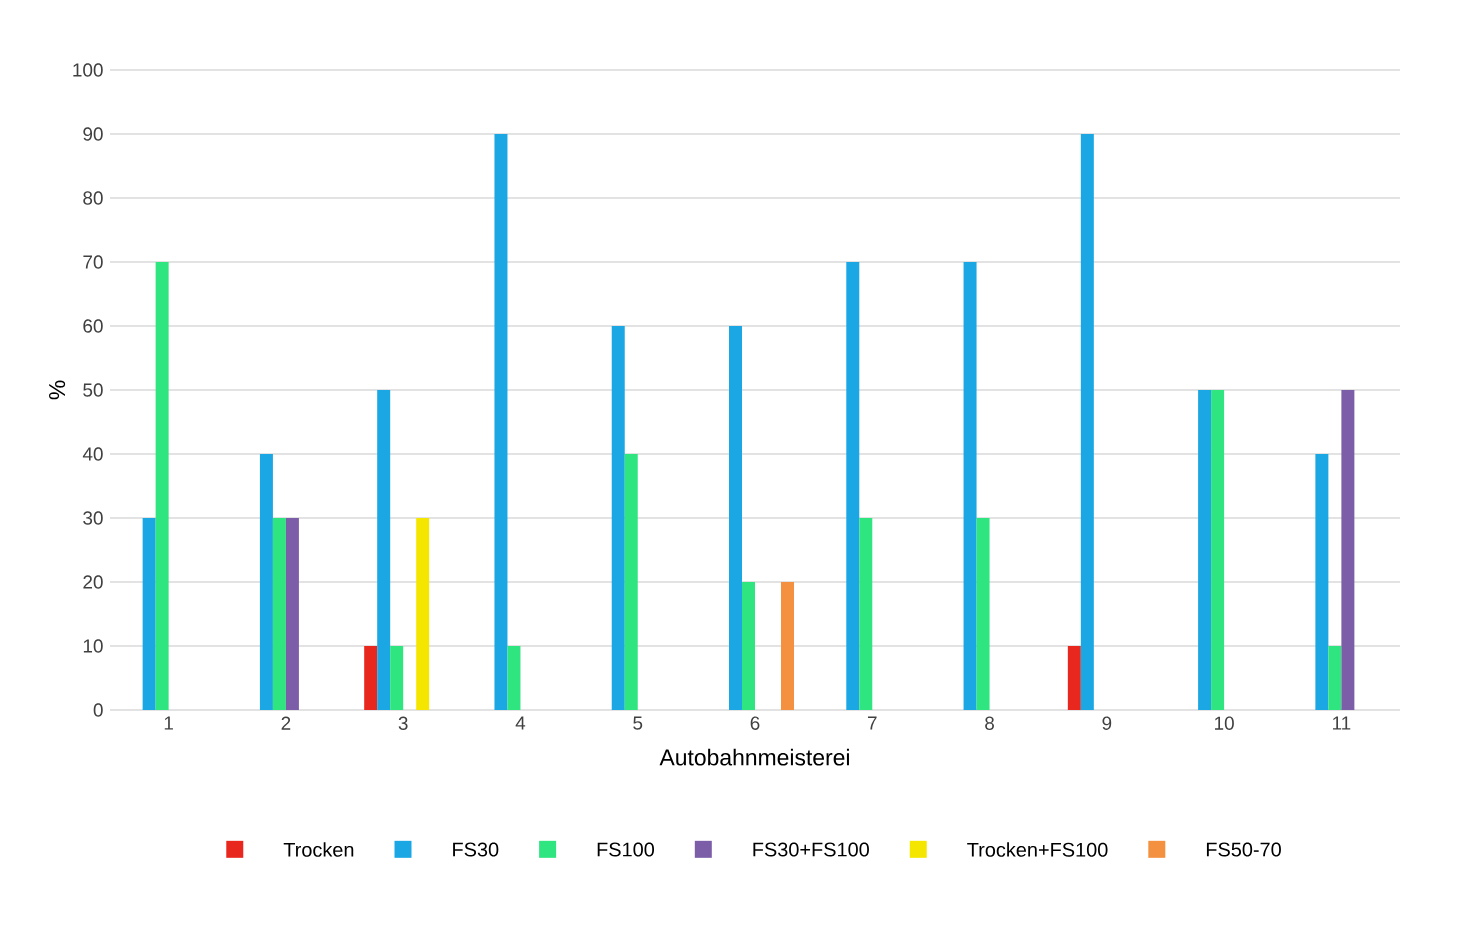  I want to click on x-tick-label: 8, so click(989, 723).